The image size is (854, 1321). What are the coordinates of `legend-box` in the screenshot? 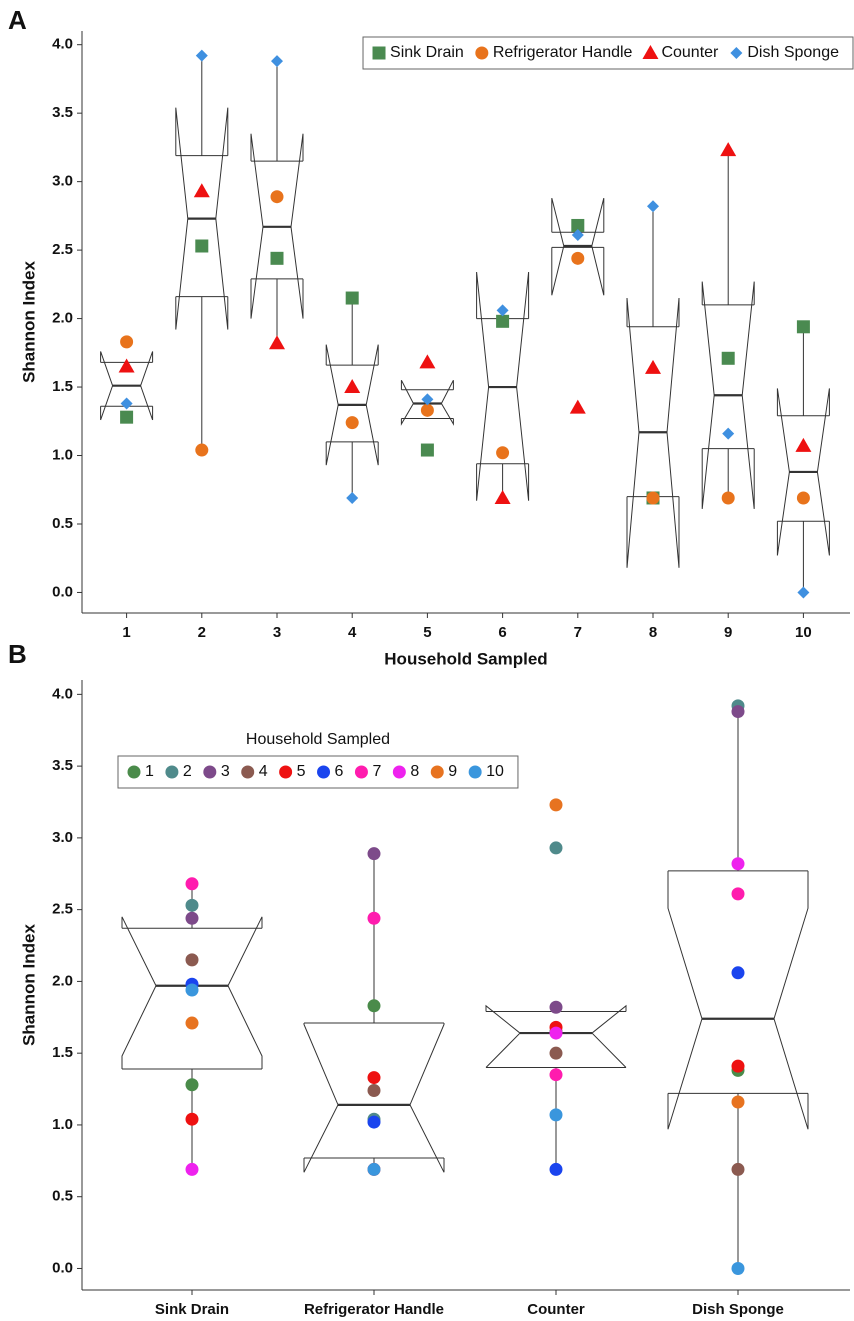 It's located at (608, 53).